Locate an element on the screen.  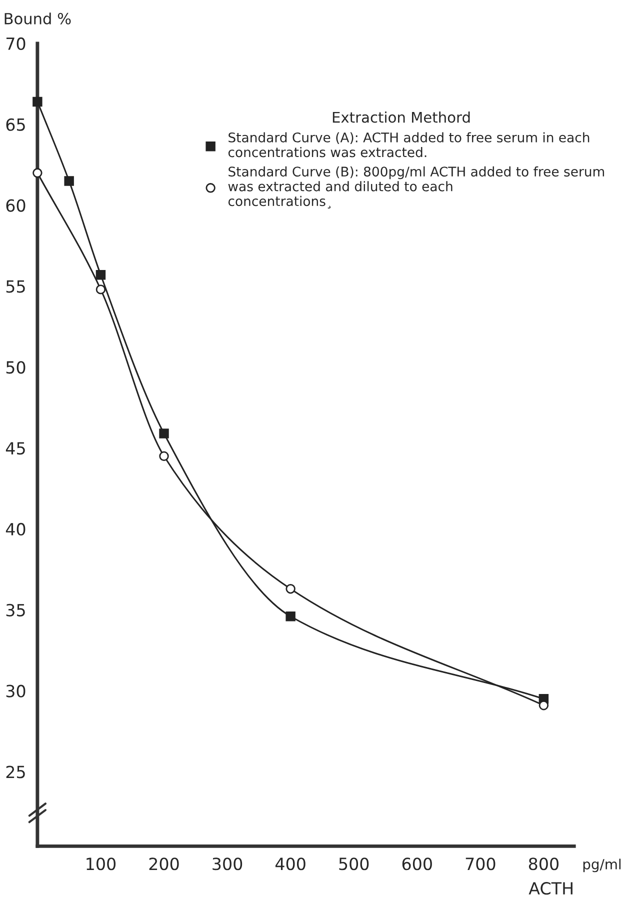
y-tick-label: 60 is located at coordinates (16, 205).